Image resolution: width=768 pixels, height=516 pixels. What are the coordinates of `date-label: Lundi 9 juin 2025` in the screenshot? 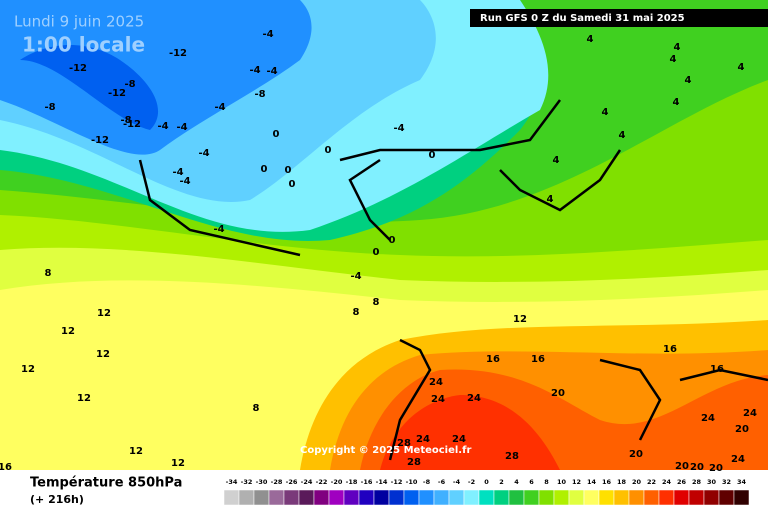 It's located at (79, 22).